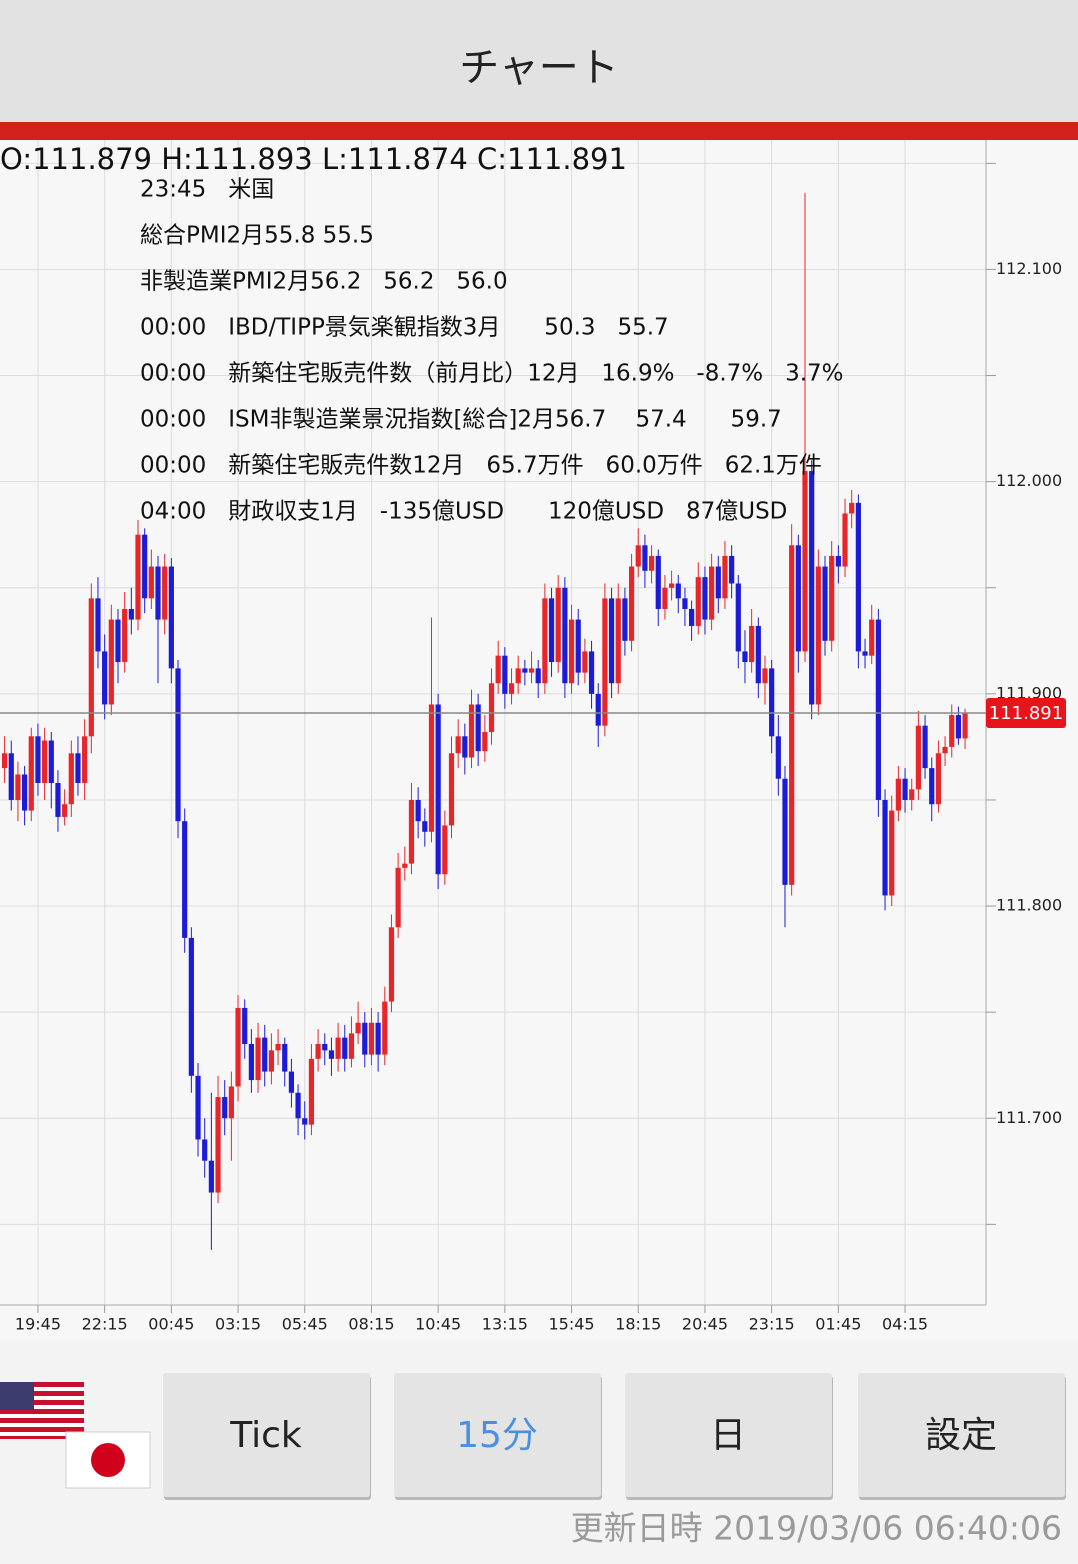 The image size is (1078, 1564). I want to click on last-price-label: 111.891, so click(1026, 713).